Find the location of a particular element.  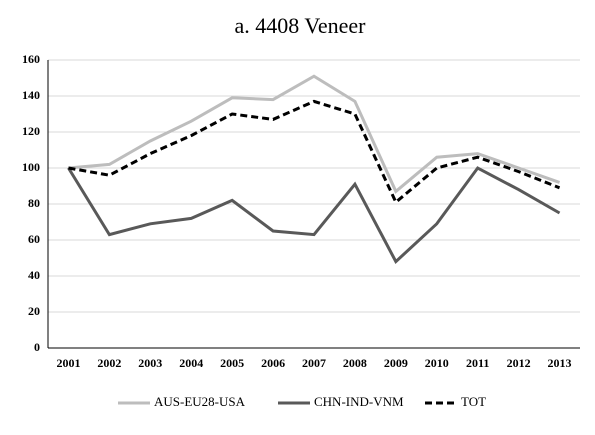

x-tick-label: 2007 is located at coordinates (314, 363).